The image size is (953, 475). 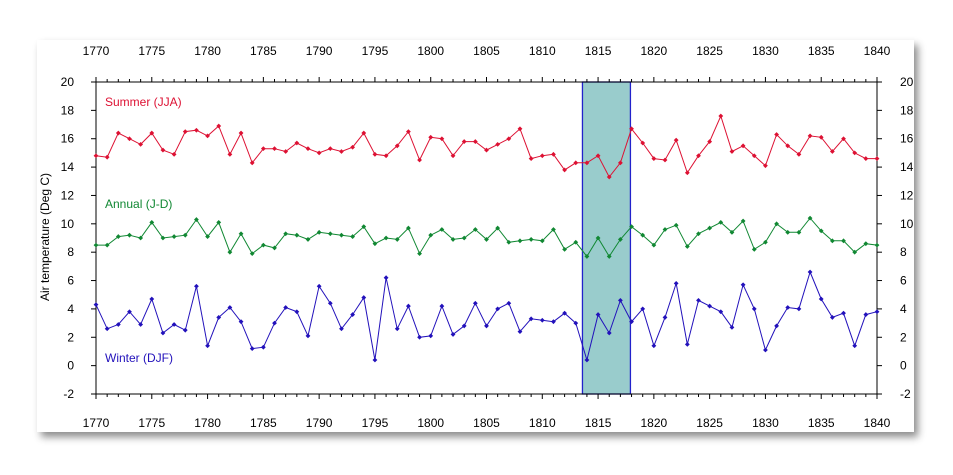 I want to click on x-tick-label-bottom: 1810, so click(x=542, y=423).